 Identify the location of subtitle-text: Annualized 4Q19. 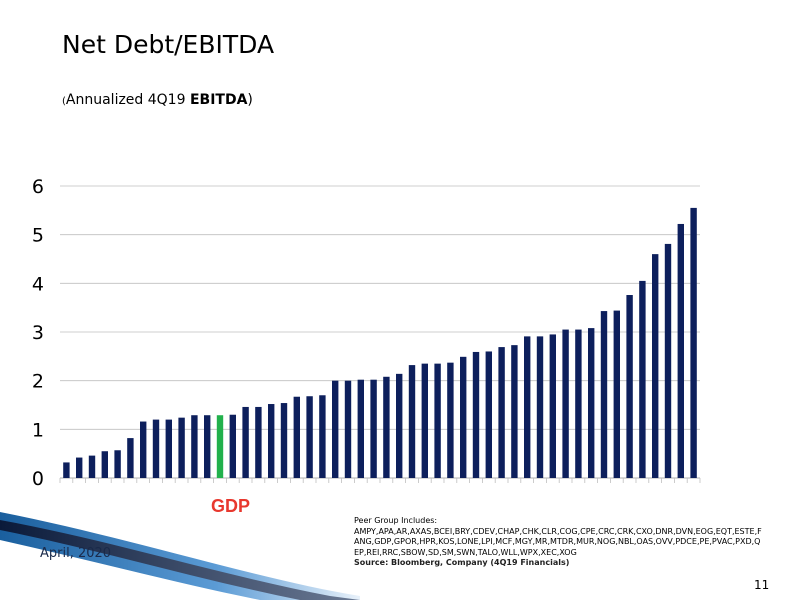
(127, 100).